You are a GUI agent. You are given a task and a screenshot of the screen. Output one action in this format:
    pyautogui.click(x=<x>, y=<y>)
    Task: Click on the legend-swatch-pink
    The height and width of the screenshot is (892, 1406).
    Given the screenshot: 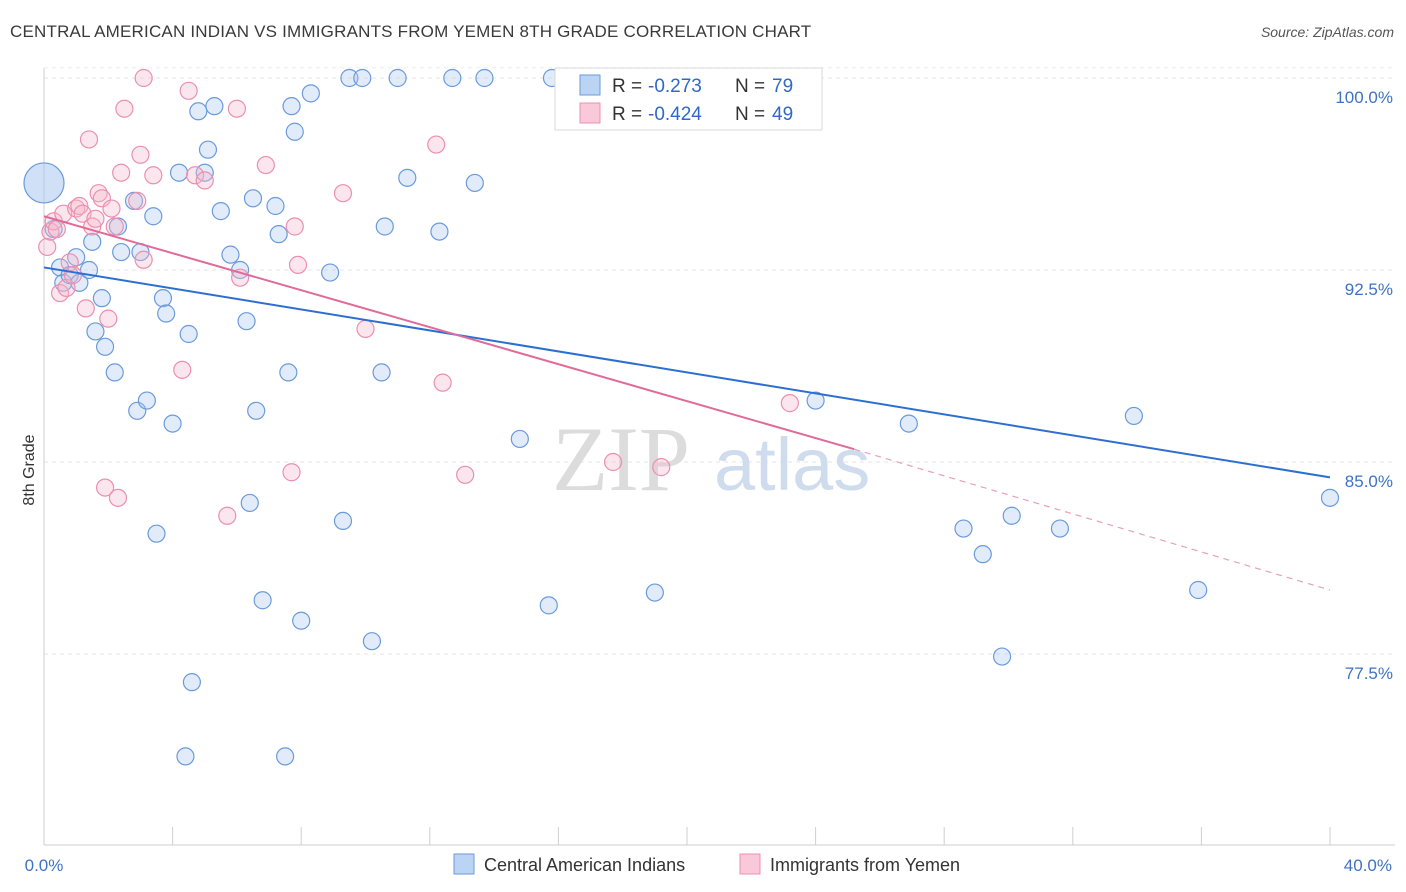 What is the action you would take?
    pyautogui.click(x=750, y=864)
    